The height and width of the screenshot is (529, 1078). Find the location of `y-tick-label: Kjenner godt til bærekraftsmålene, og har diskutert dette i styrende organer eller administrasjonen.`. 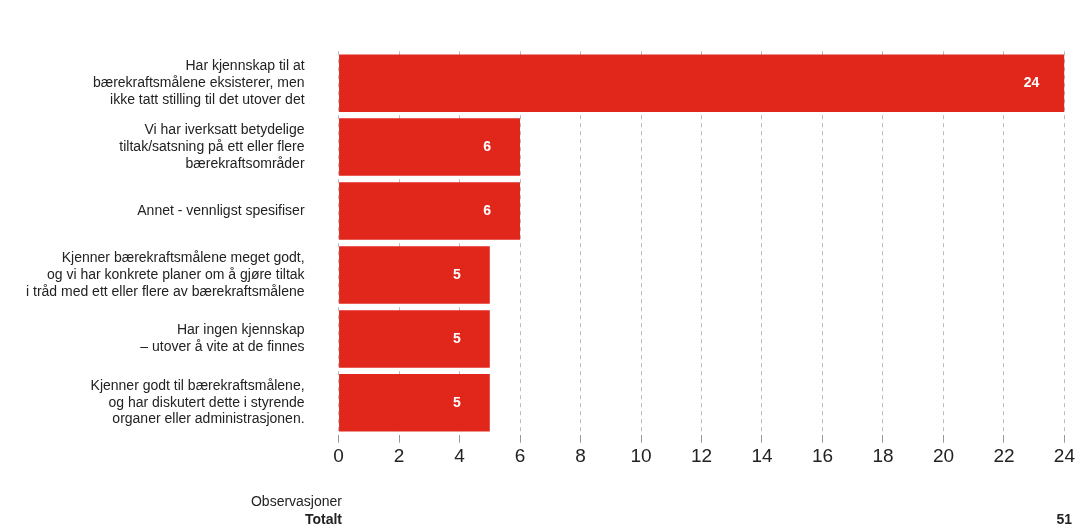

y-tick-label: Kjenner godt til bærekraftsmålene, og har diskutert dette i styrende organer eller administrasjonen. is located at coordinates (197, 401).